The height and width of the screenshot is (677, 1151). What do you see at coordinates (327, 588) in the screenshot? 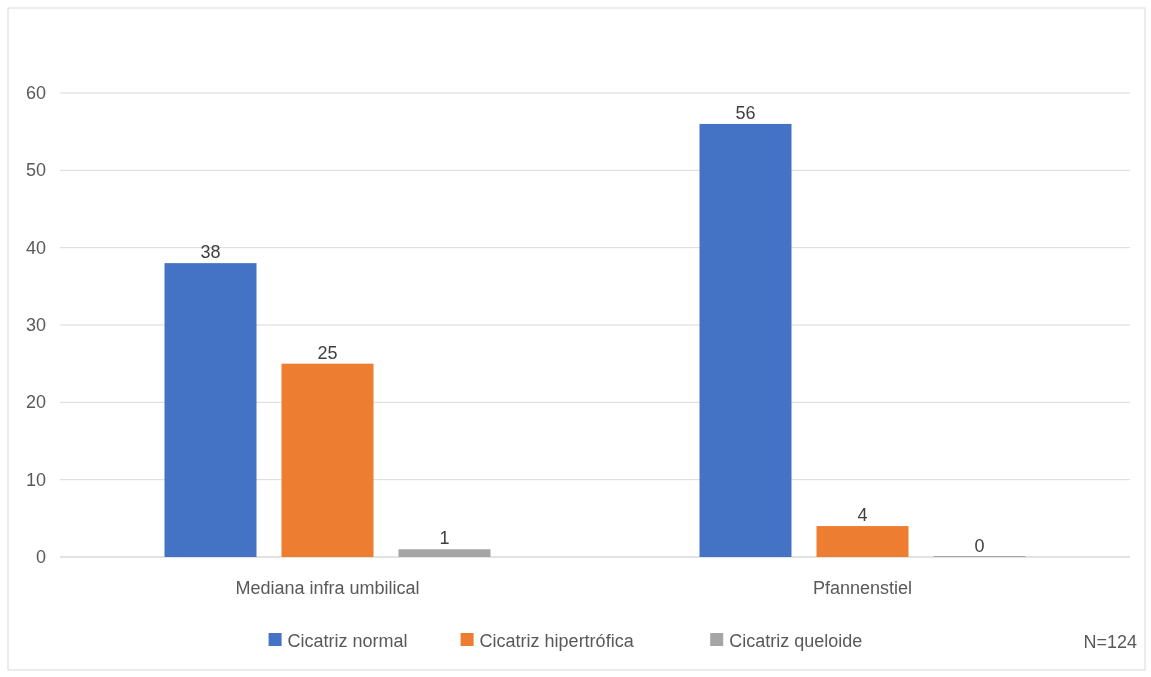
I see `x-tick-label: Mediana infra umbilical` at bounding box center [327, 588].